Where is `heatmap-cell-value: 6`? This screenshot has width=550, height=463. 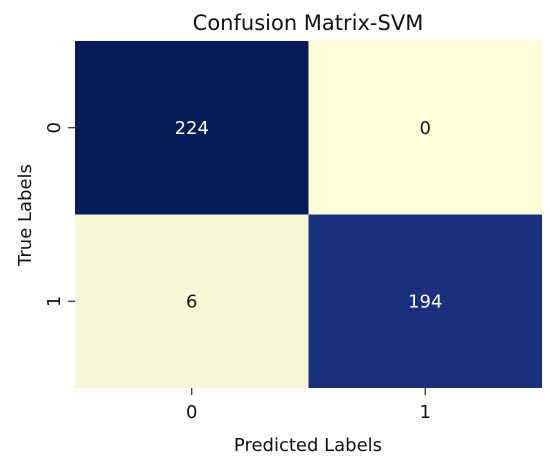 heatmap-cell-value: 6 is located at coordinates (191, 301).